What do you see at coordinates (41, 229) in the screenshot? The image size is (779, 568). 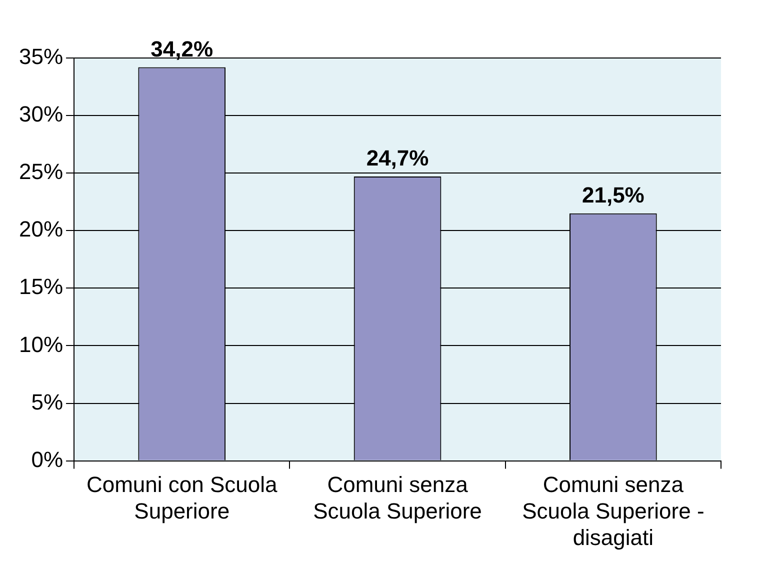 I see `y-tick-label: 20%` at bounding box center [41, 229].